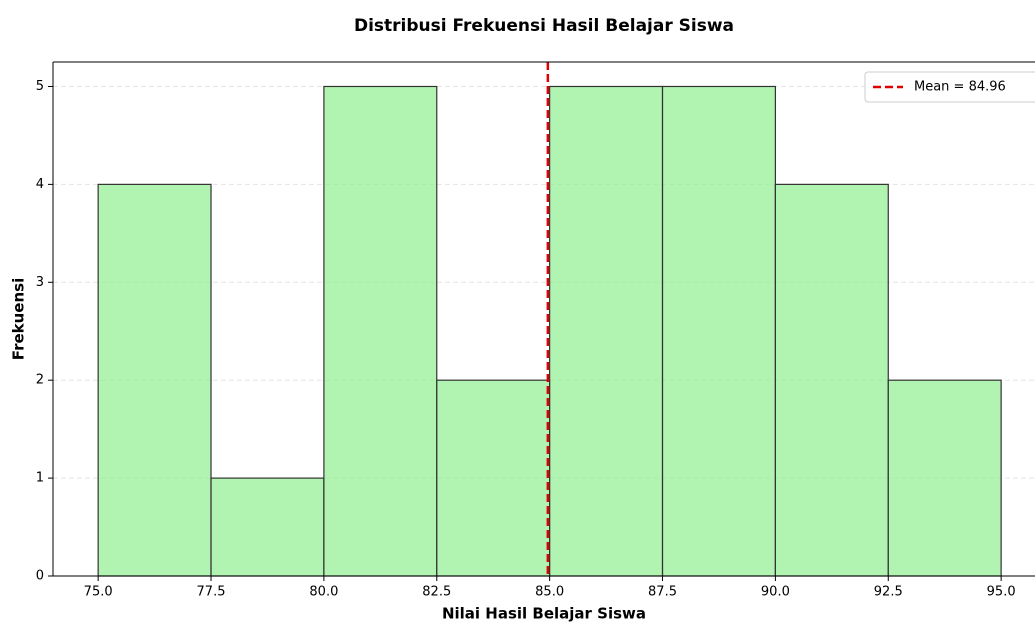  I want to click on x-tick-label: 80.0, so click(323, 592).